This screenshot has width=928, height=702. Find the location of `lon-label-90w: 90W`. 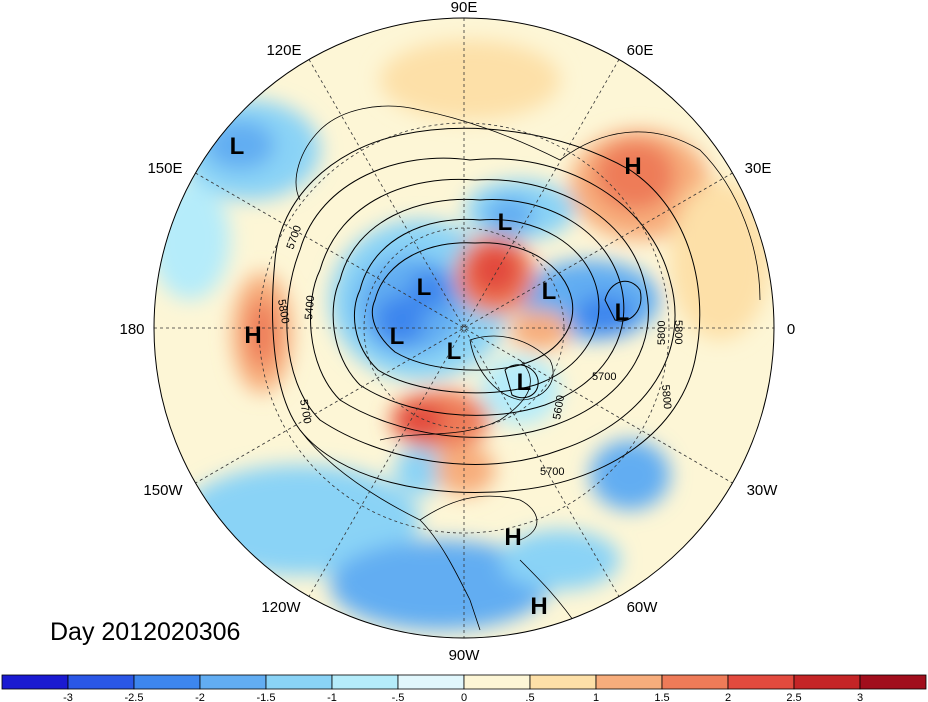

lon-label-90w: 90W is located at coordinates (465, 655).